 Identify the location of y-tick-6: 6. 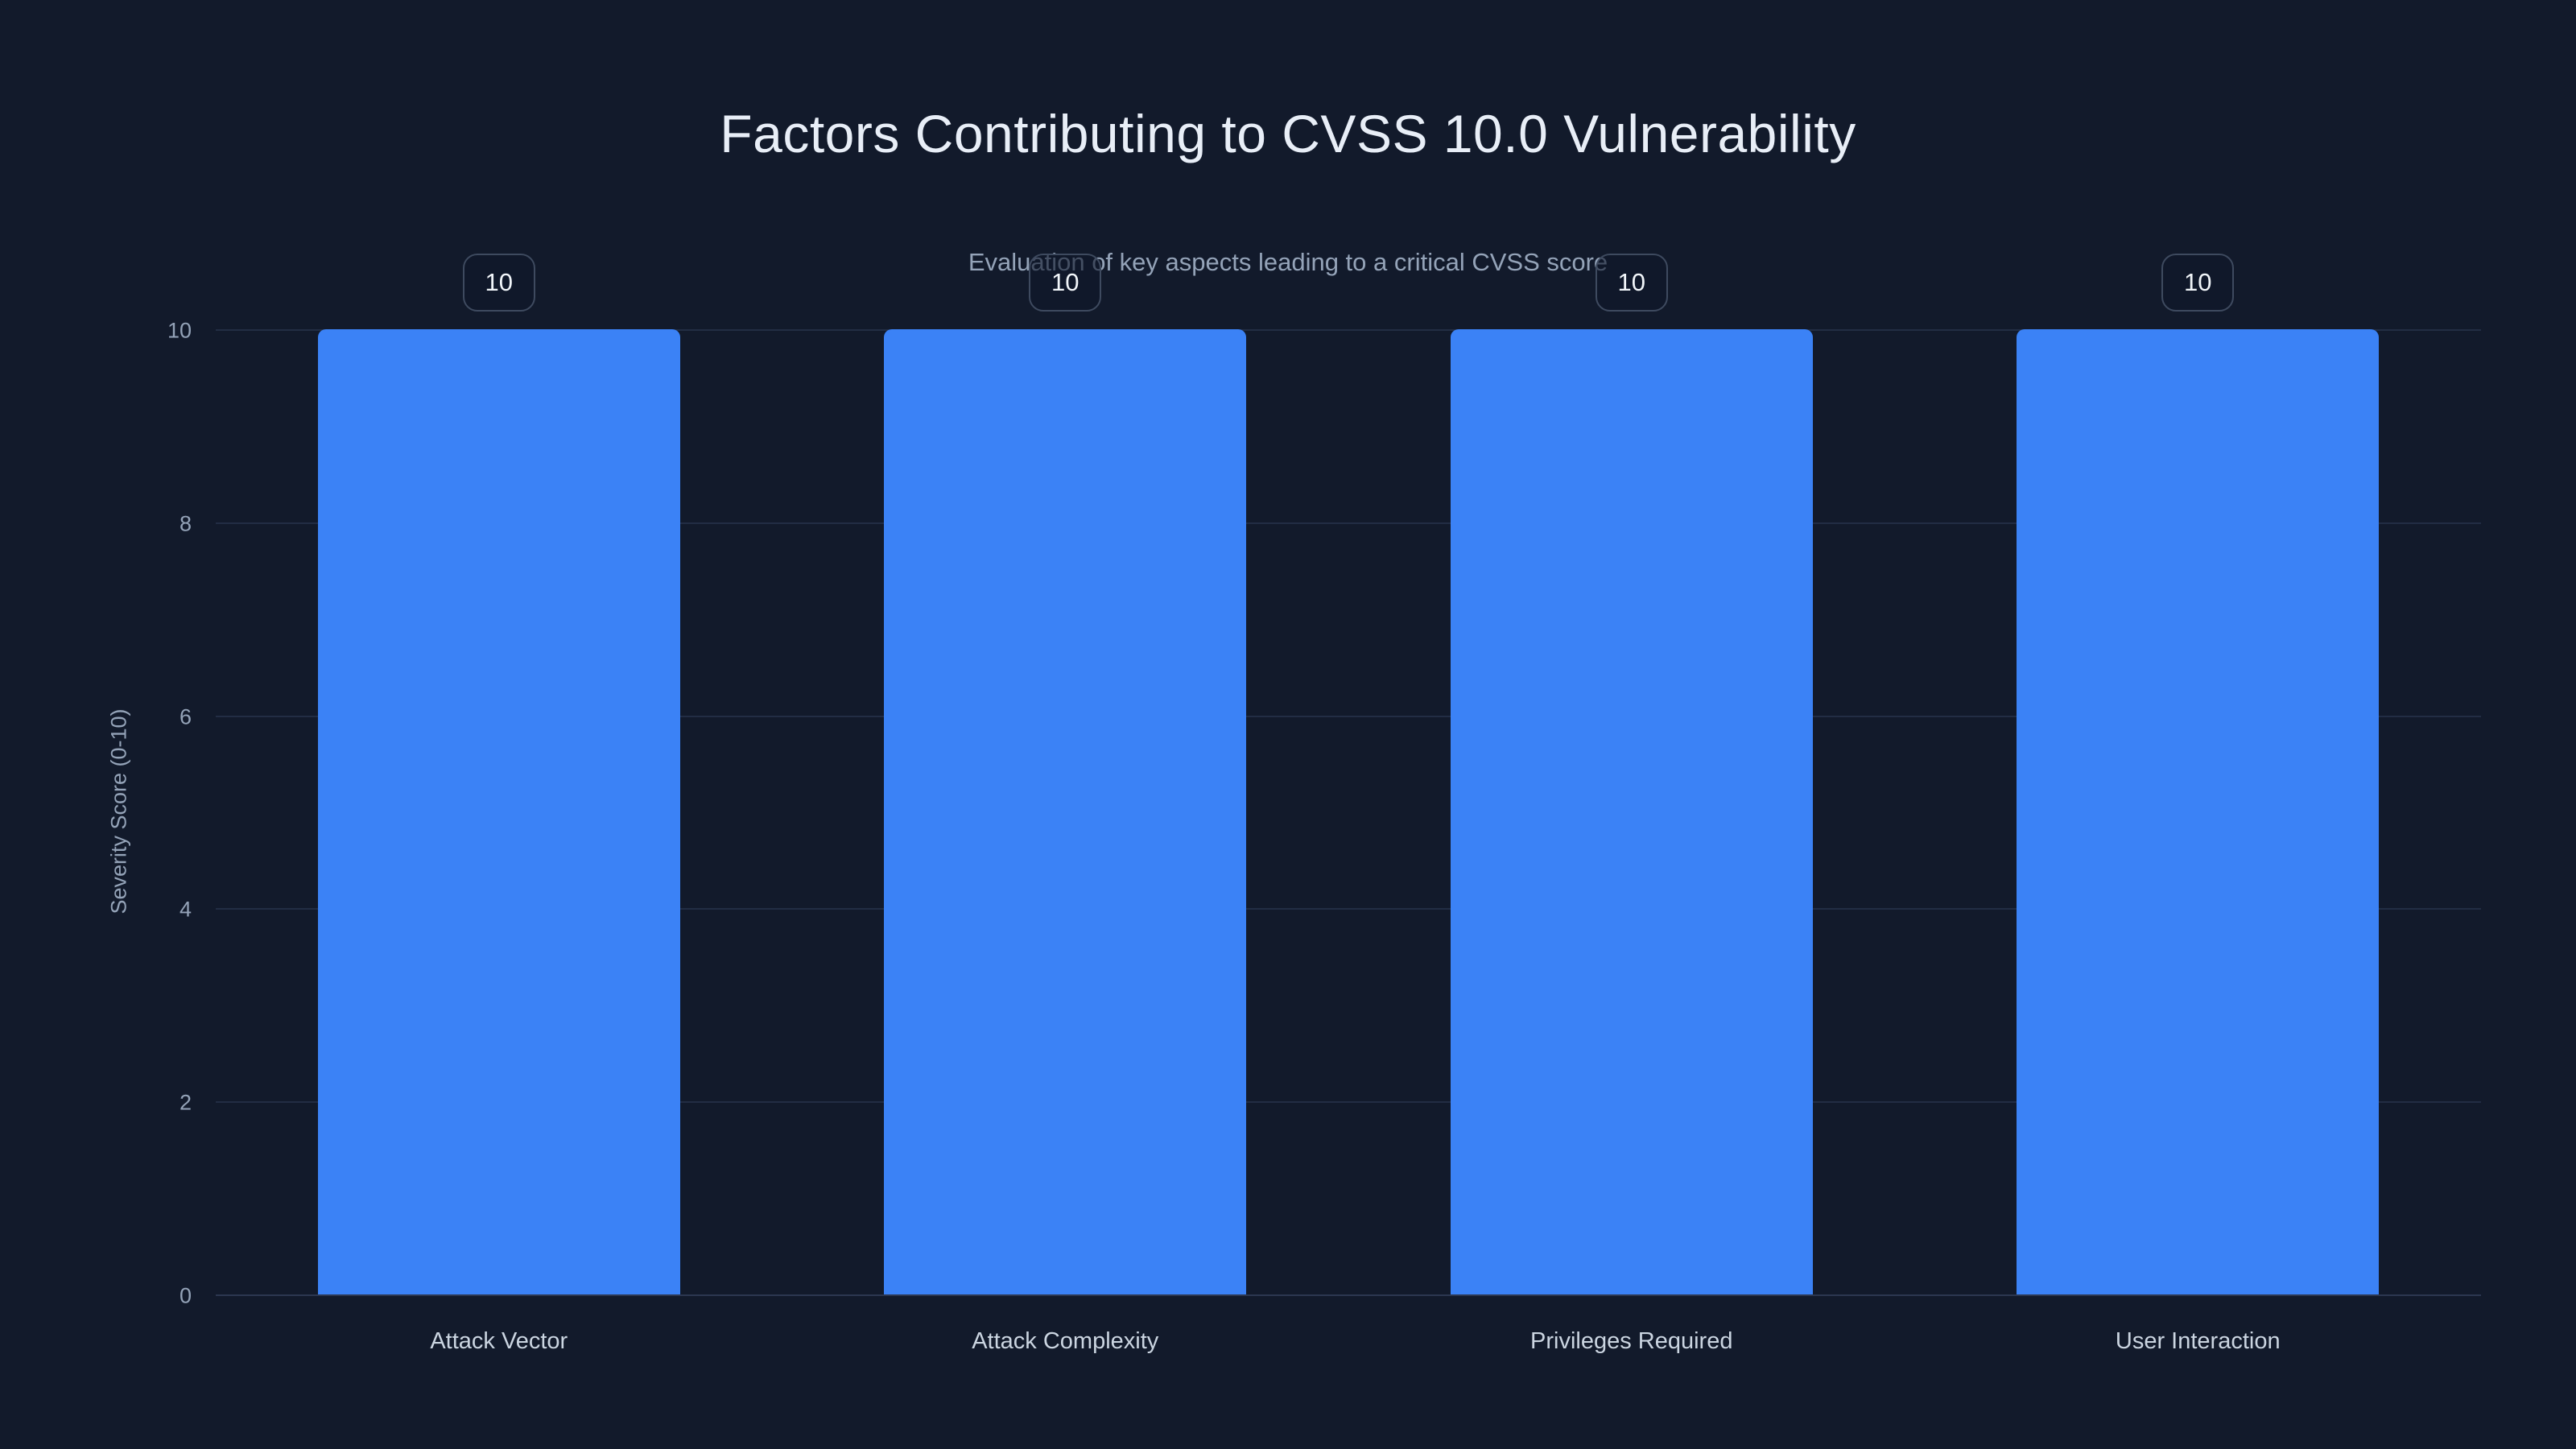
(185, 716).